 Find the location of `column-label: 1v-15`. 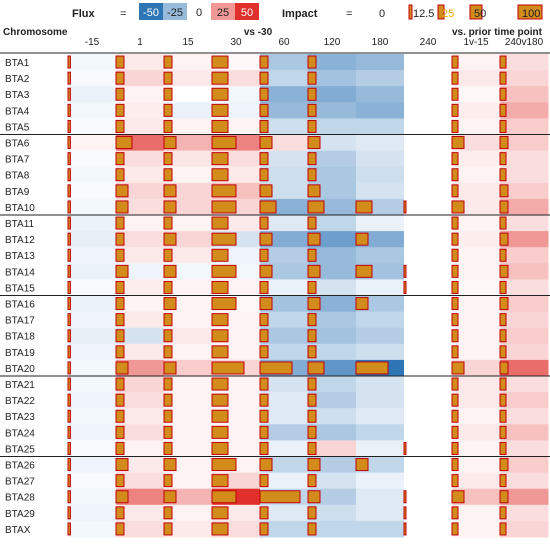

column-label: 1v-15 is located at coordinates (475, 42).